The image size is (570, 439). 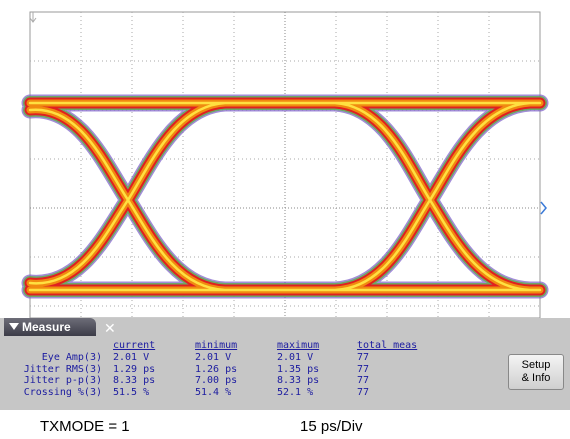 What do you see at coordinates (131, 392) in the screenshot?
I see `measure-value: 51.5 %` at bounding box center [131, 392].